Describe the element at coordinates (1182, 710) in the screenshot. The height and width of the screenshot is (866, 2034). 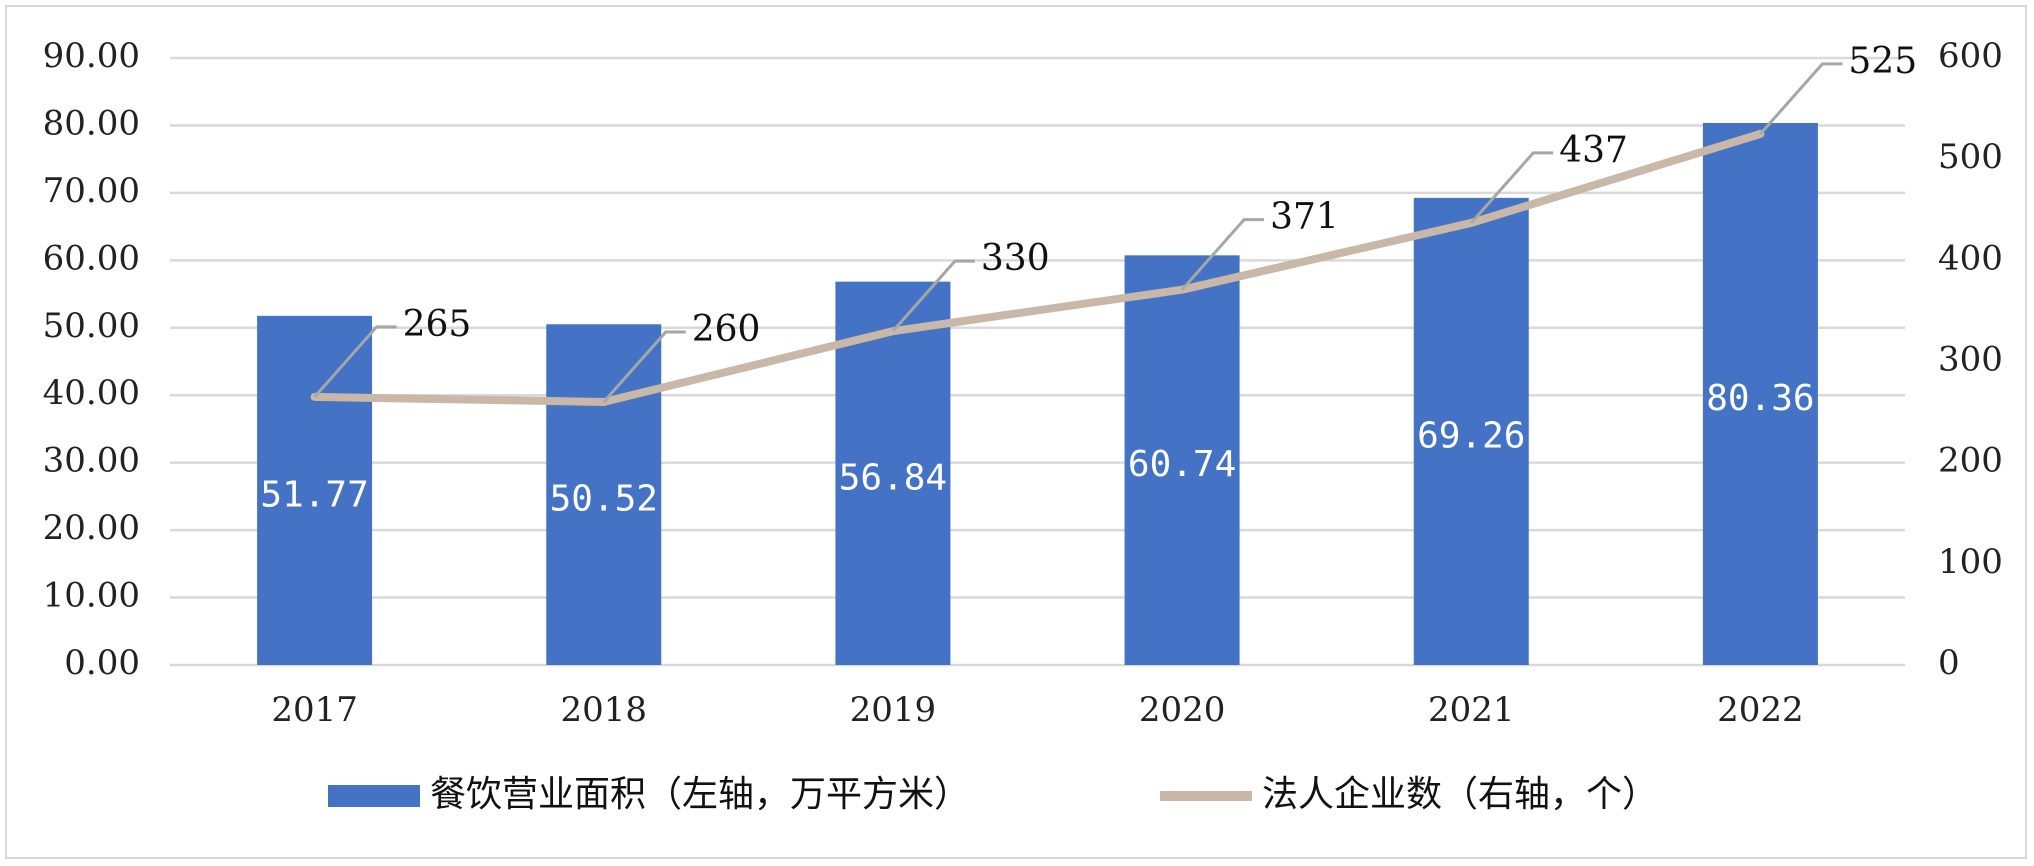
I see `x-tick-label: 2020` at that location.